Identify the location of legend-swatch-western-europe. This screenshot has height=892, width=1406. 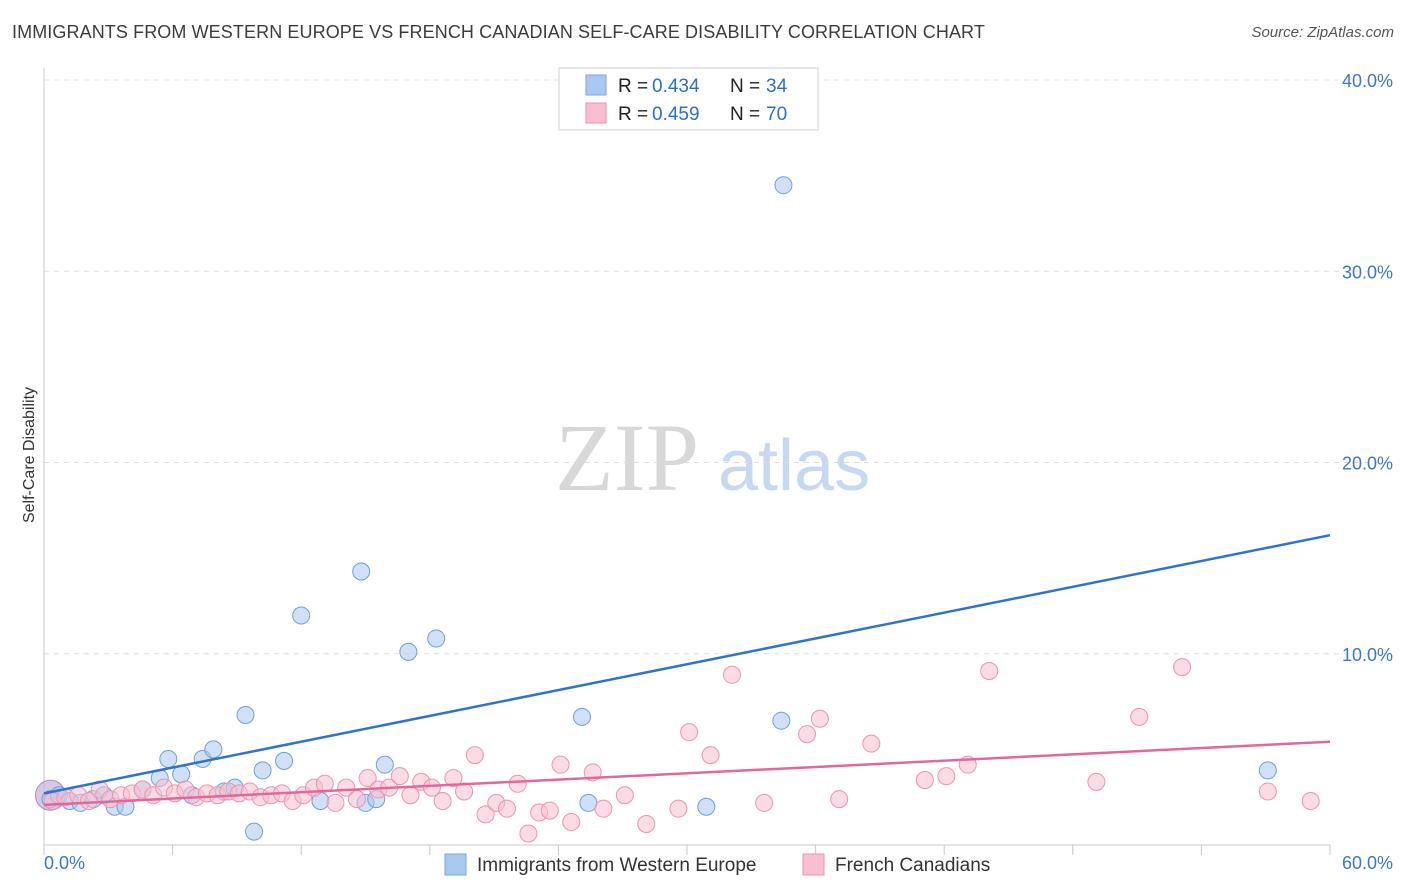
(596, 85).